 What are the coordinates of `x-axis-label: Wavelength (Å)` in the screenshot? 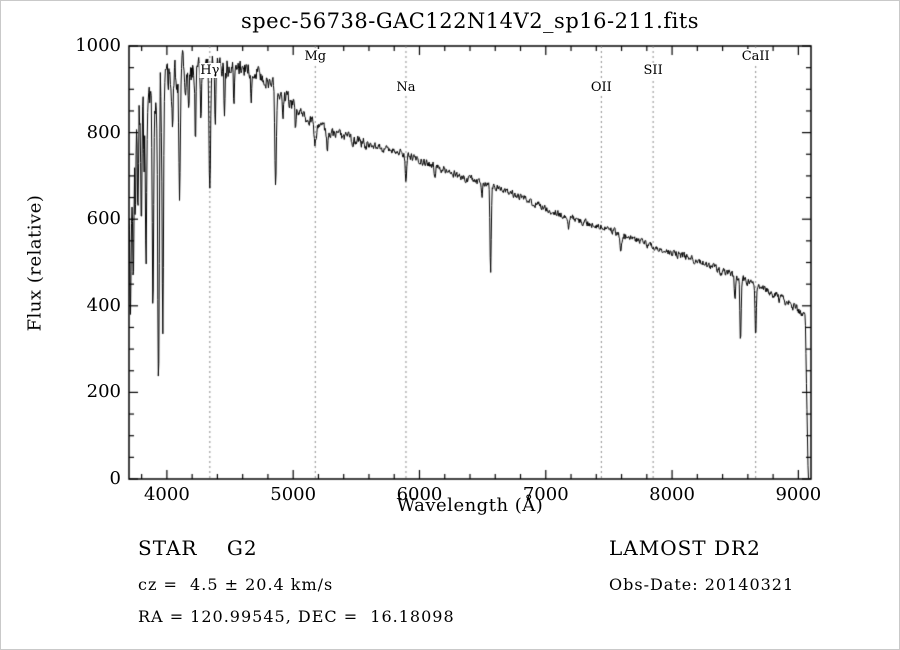 It's located at (470, 505).